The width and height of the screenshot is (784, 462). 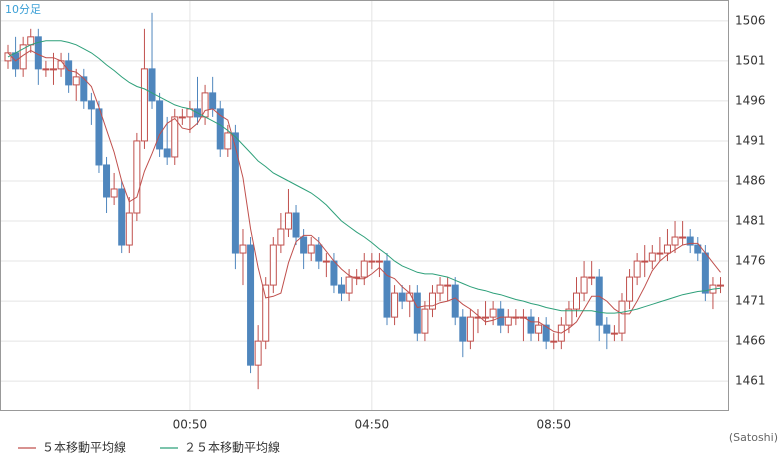 What do you see at coordinates (750, 221) in the screenshot?
I see `y-tick-label: 1481` at bounding box center [750, 221].